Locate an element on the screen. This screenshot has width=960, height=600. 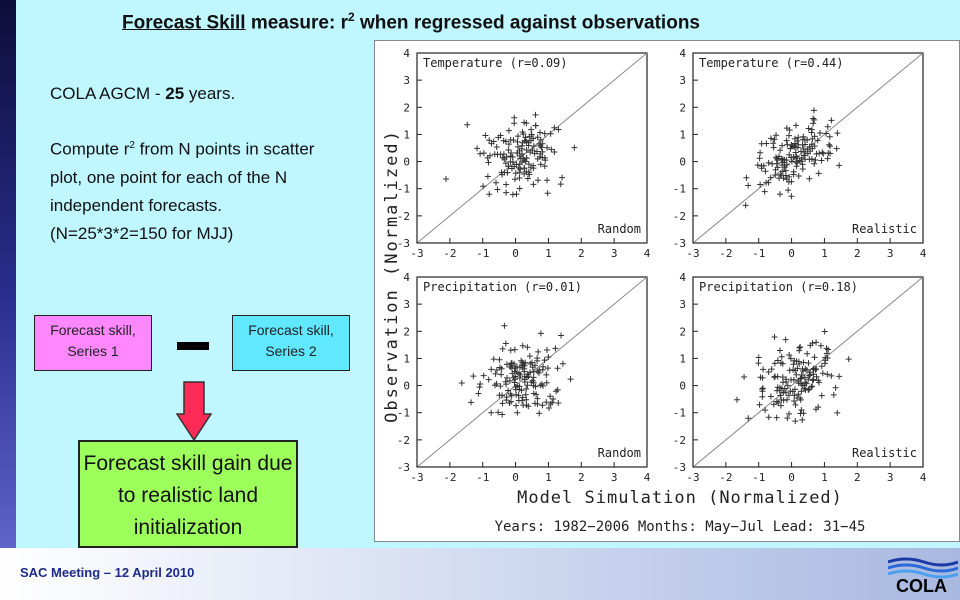
x-tick-label: 2 is located at coordinates (857, 253).